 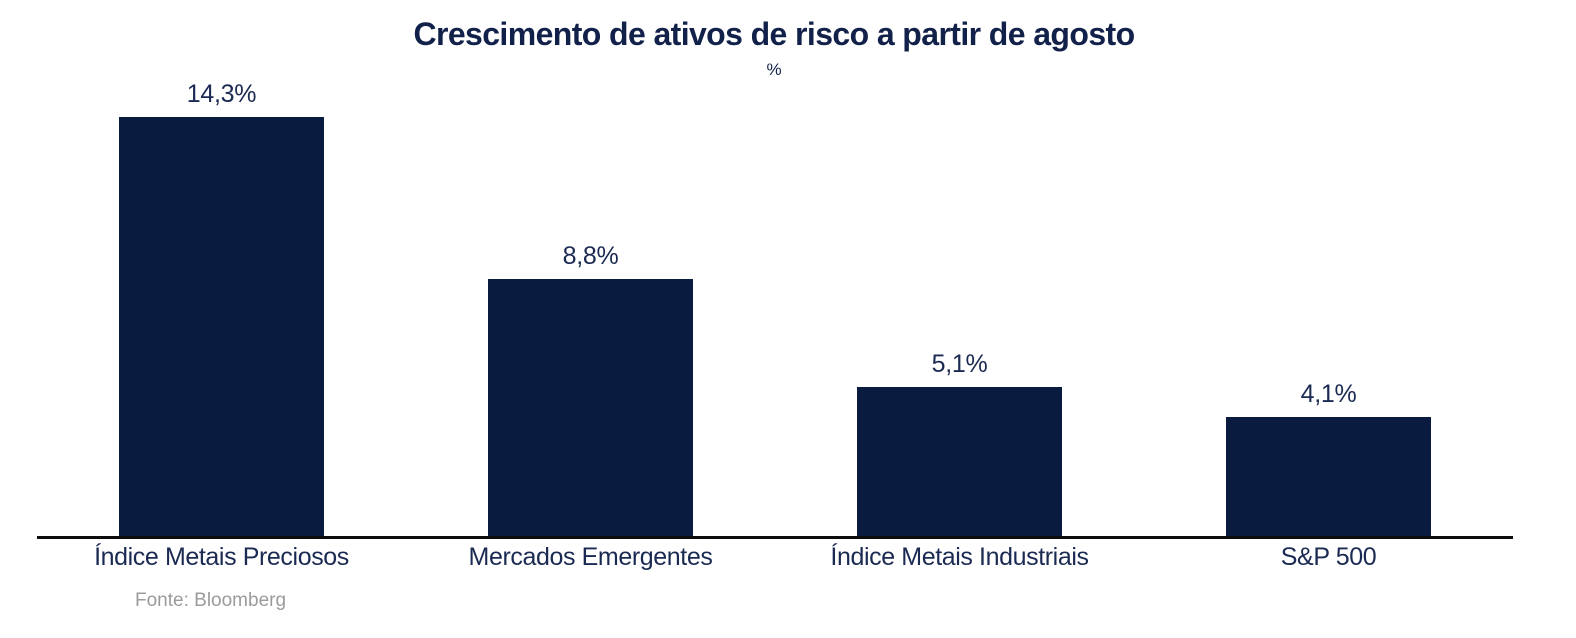 What do you see at coordinates (590, 256) in the screenshot?
I see `bar-value-label: 8,8%` at bounding box center [590, 256].